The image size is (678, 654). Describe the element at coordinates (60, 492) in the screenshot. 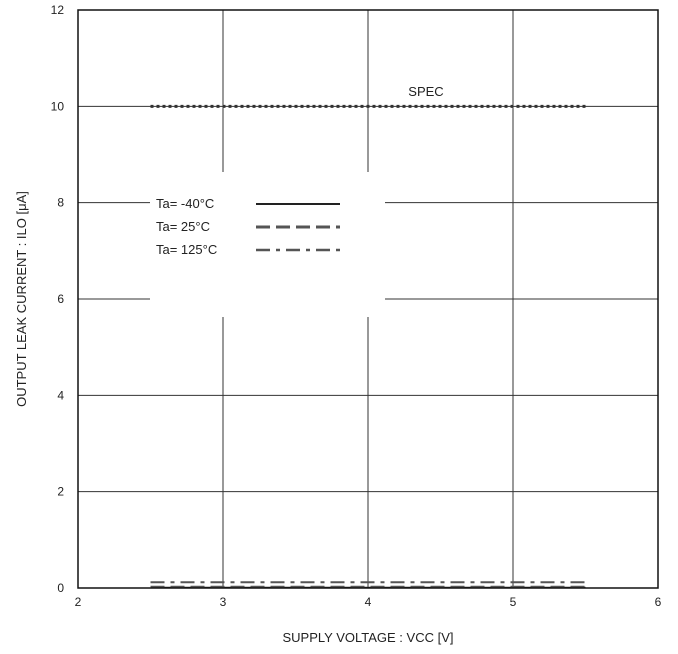

I see `y-tick-label-1: 2` at that location.